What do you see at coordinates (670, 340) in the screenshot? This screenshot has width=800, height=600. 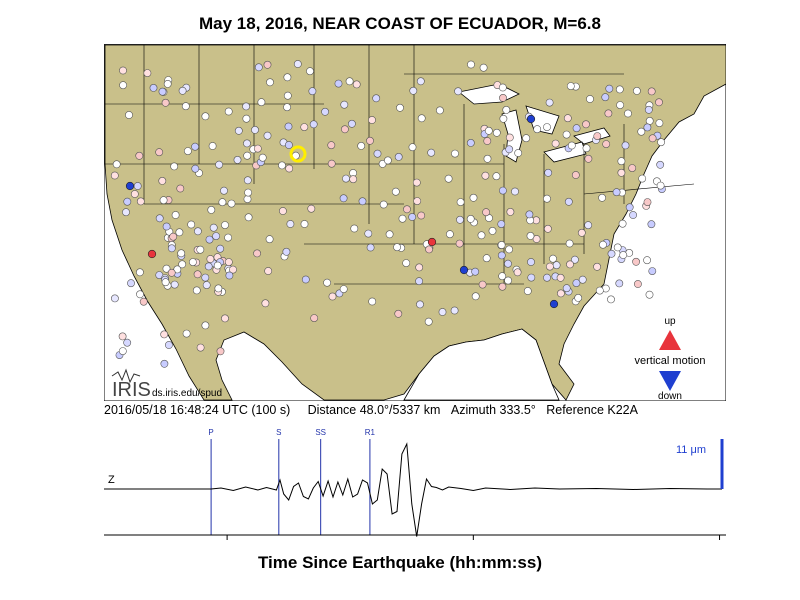 I see `up-arrow-icon` at bounding box center [670, 340].